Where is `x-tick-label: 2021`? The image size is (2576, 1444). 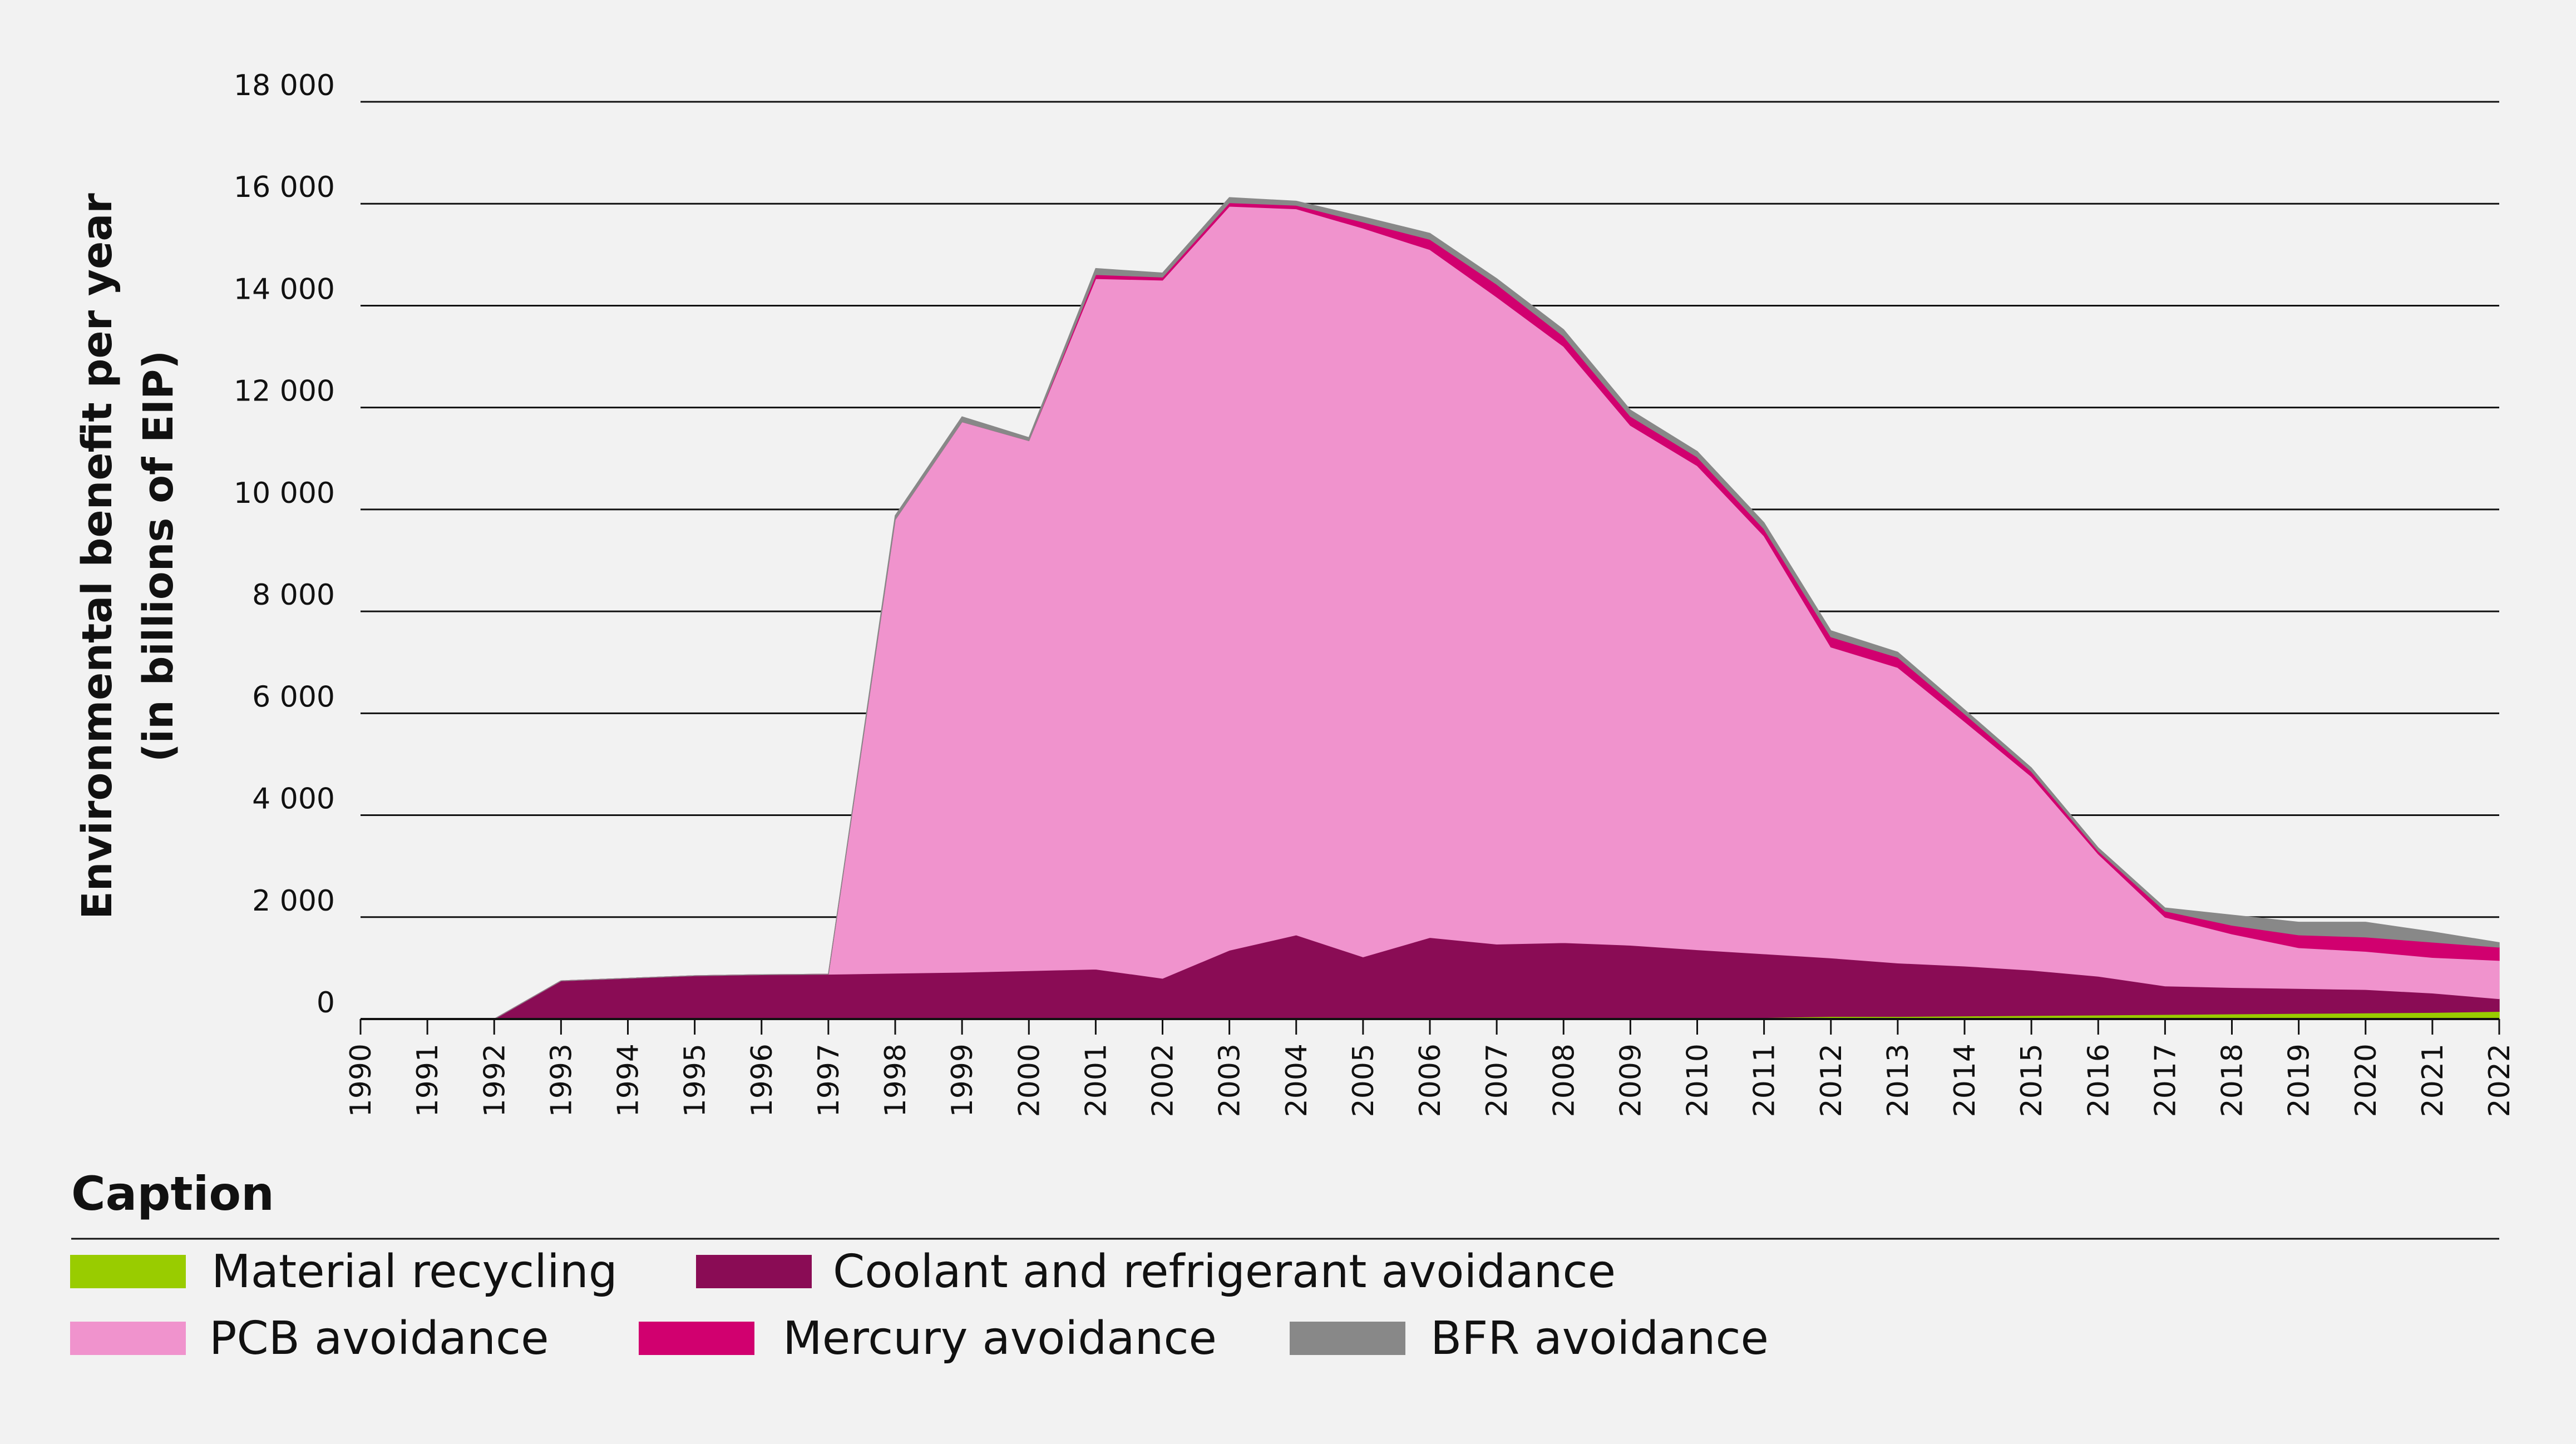 x-tick-label: 2021 is located at coordinates (2433, 1080).